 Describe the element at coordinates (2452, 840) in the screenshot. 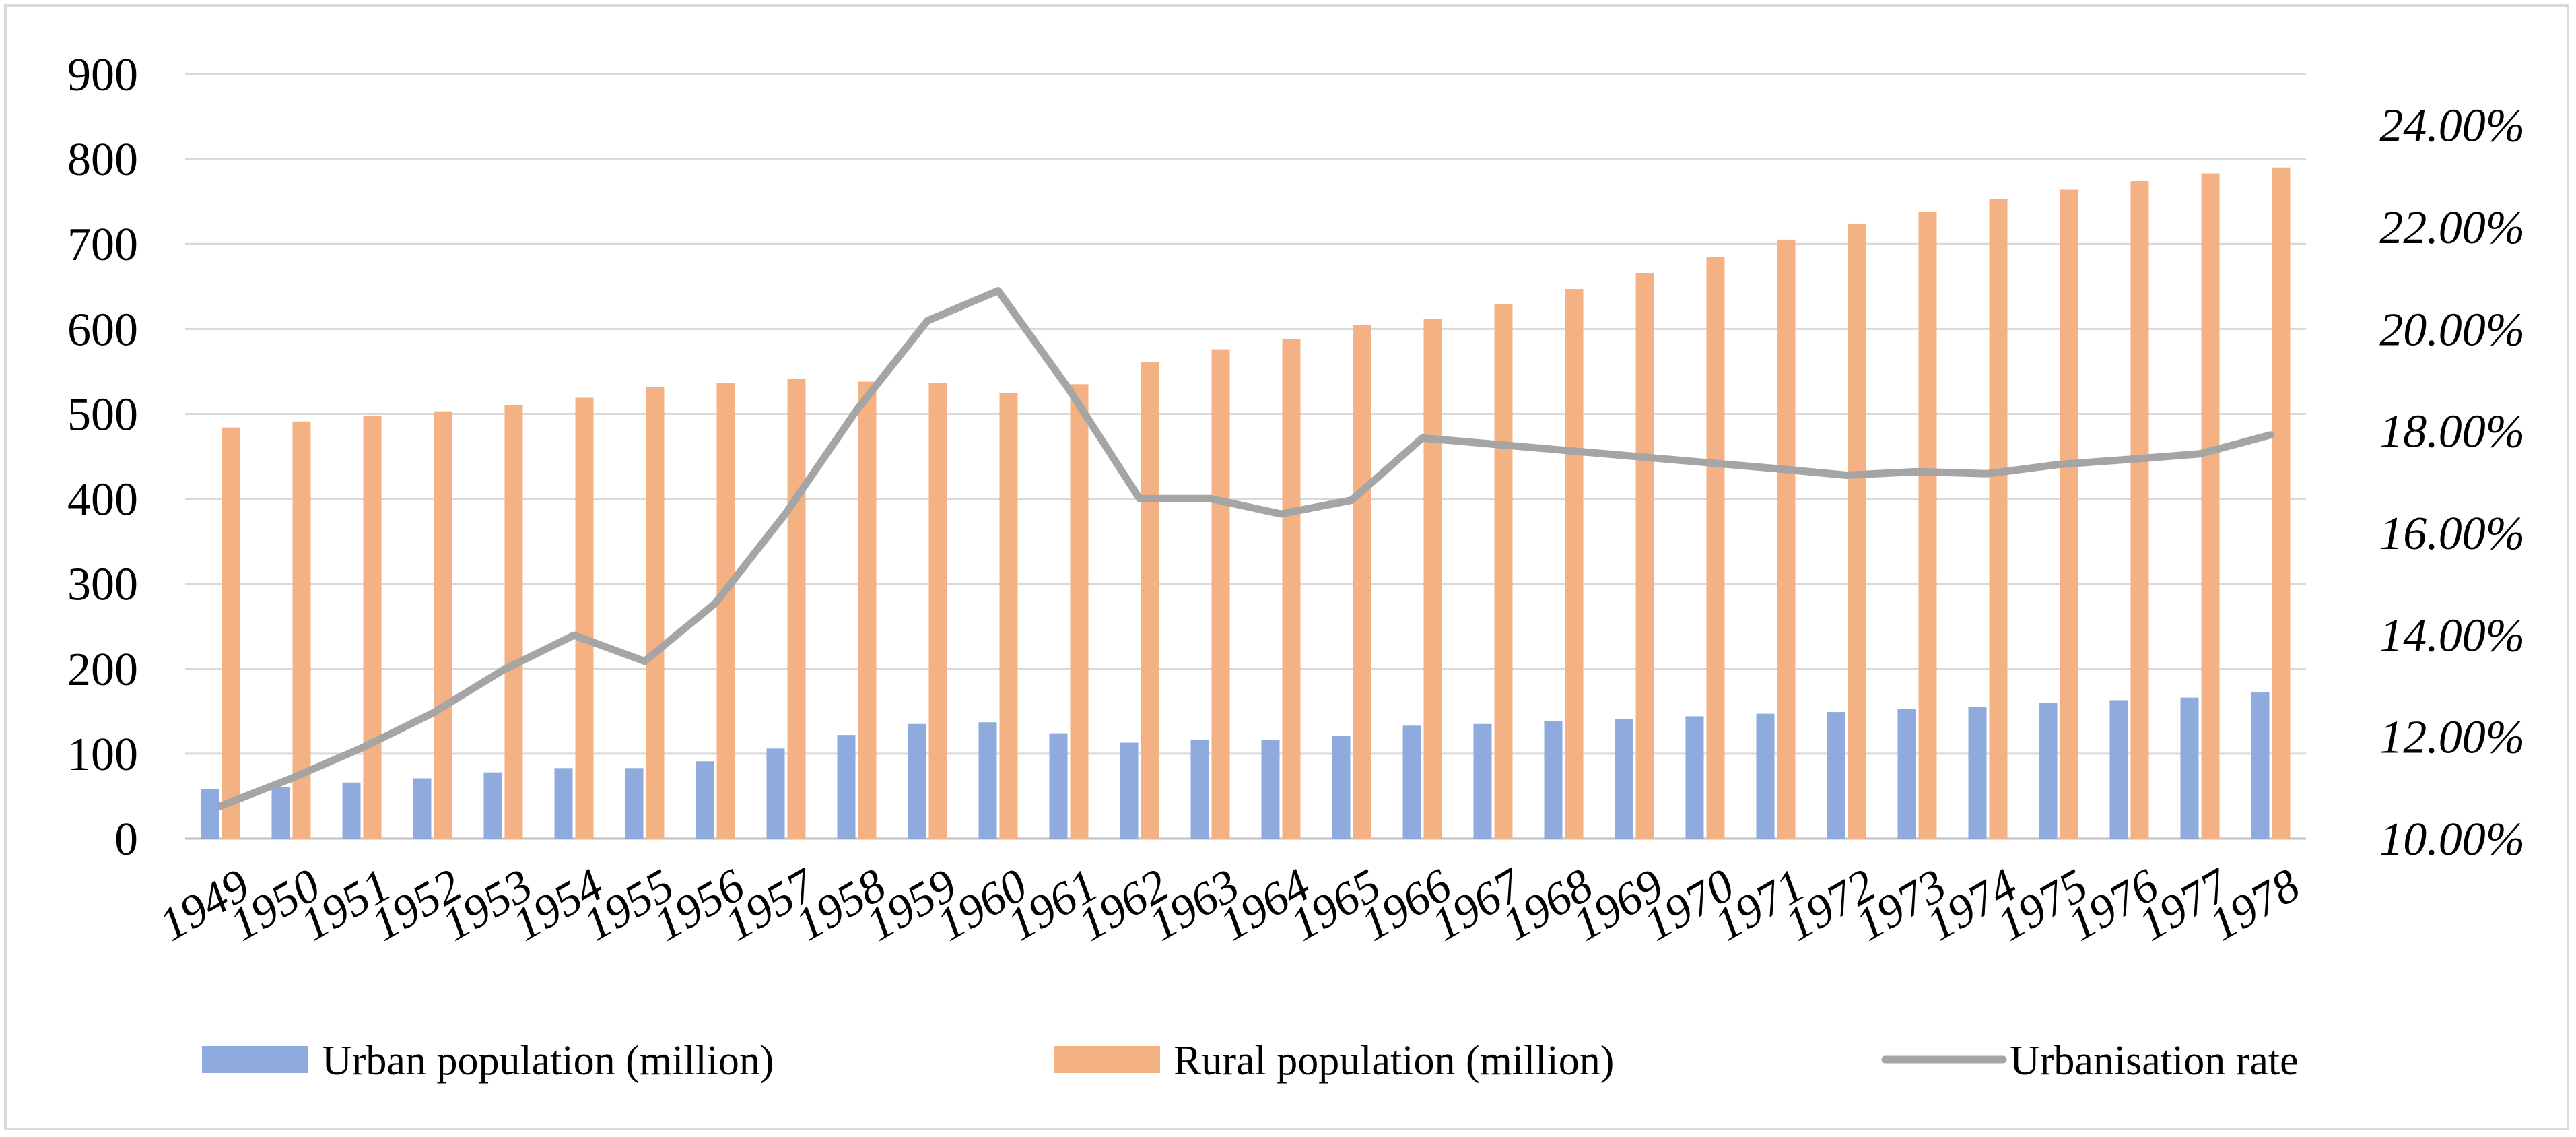

I see `right-tick-label: 10.00%` at that location.